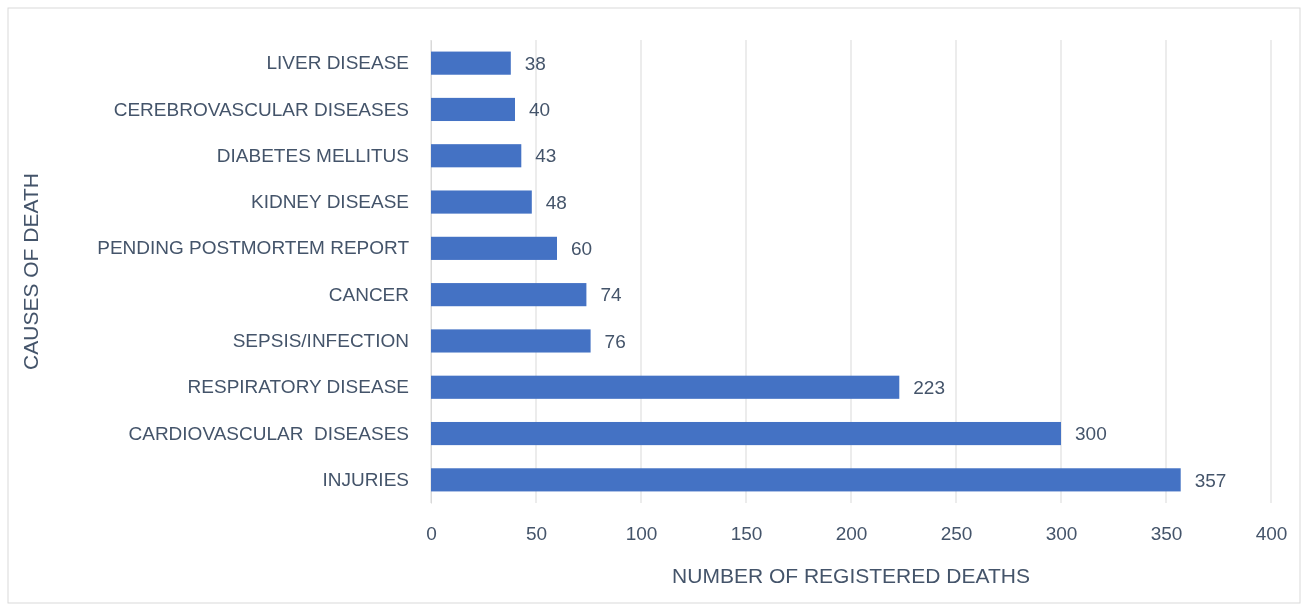 The width and height of the screenshot is (1308, 611). Describe the element at coordinates (611, 295) in the screenshot. I see `data-label: 74` at that location.